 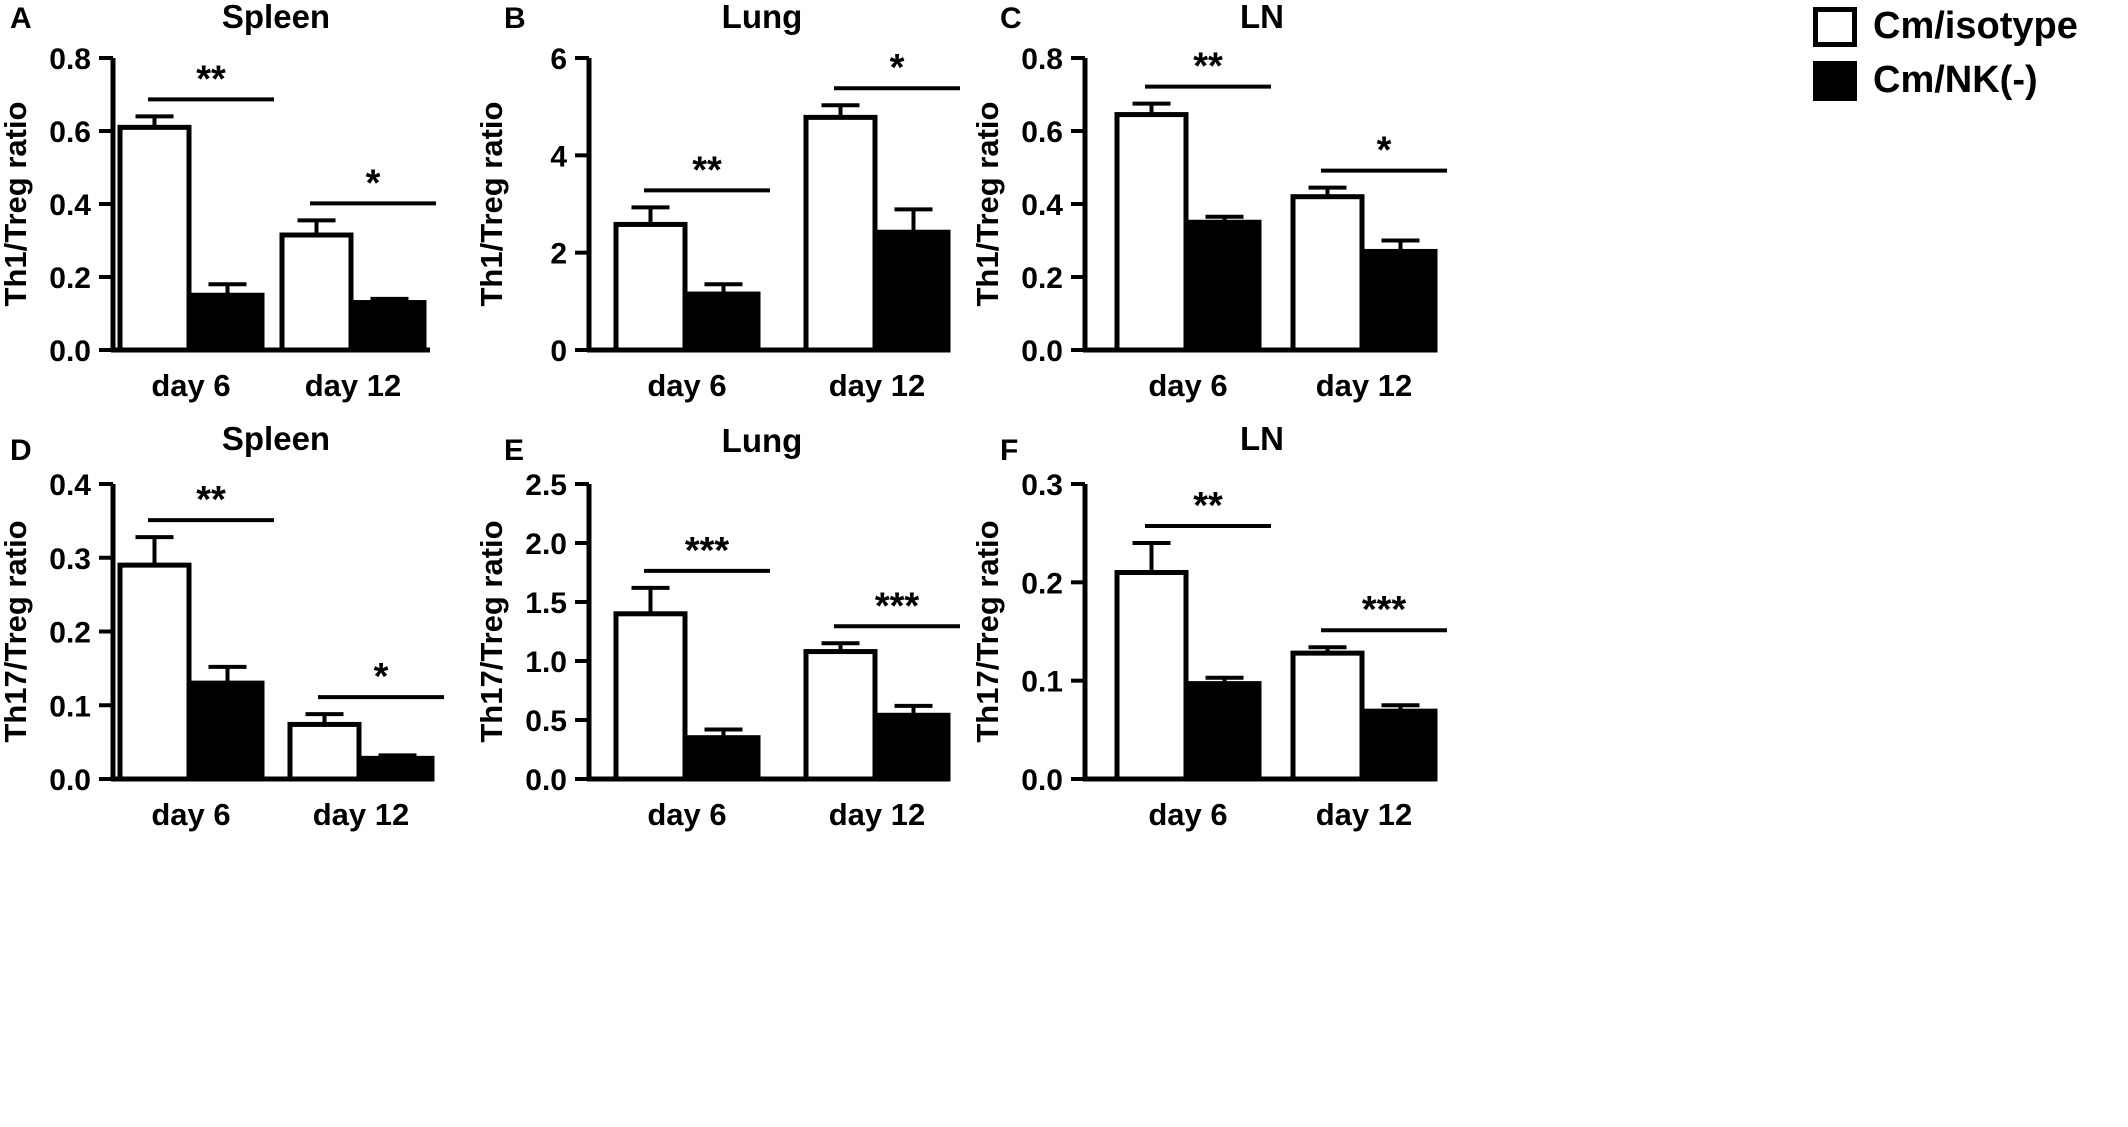 I want to click on y-tick-label: 2.0, so click(x=546, y=544).